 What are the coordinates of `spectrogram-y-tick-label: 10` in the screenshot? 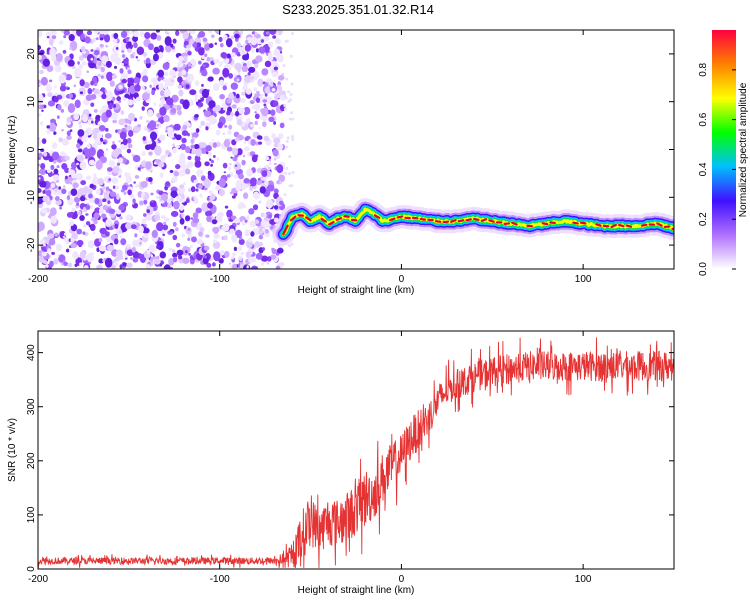 It's located at (31, 102).